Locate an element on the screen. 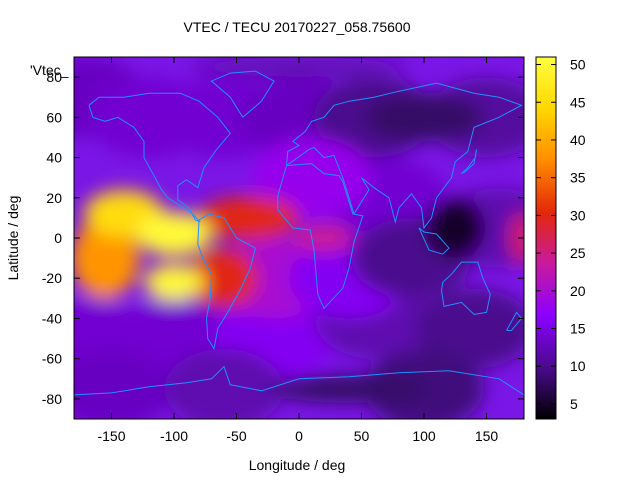 The height and width of the screenshot is (480, 640). colorbar-tick-label: 15 is located at coordinates (578, 329).